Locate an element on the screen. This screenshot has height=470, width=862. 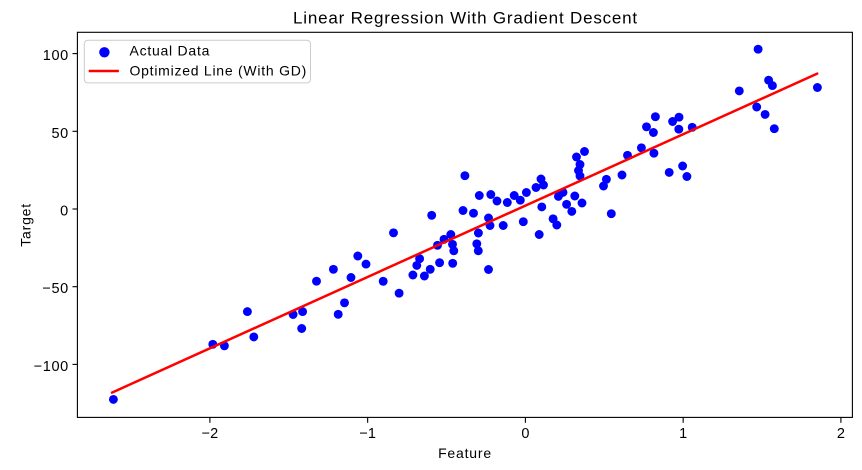
svg-text: Target is located at coordinates (26, 225).